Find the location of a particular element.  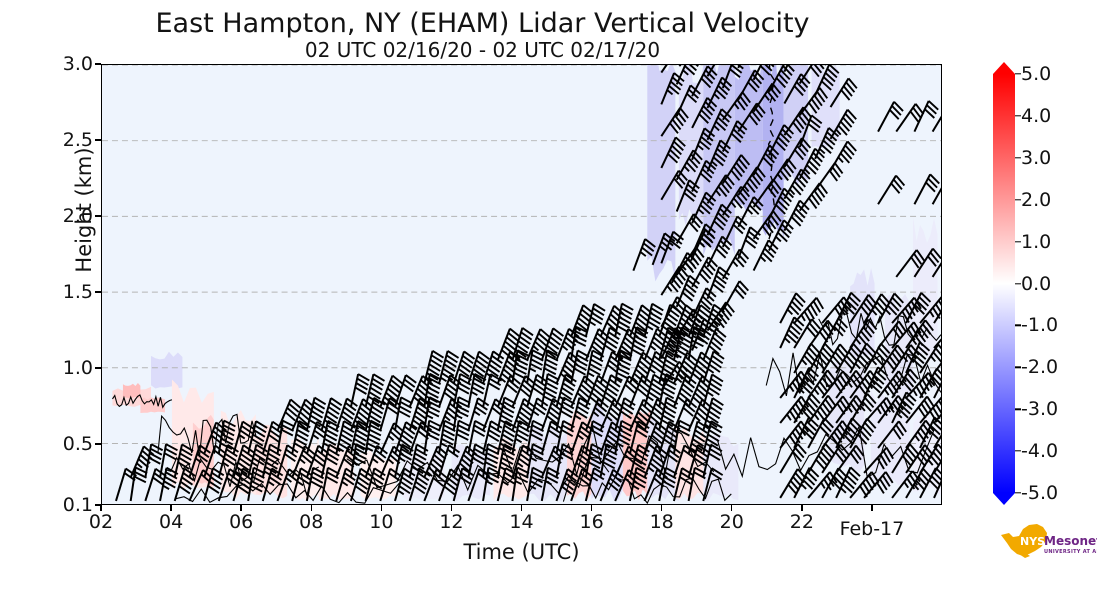

y-tick-label: 1.0 is located at coordinates (77, 368).